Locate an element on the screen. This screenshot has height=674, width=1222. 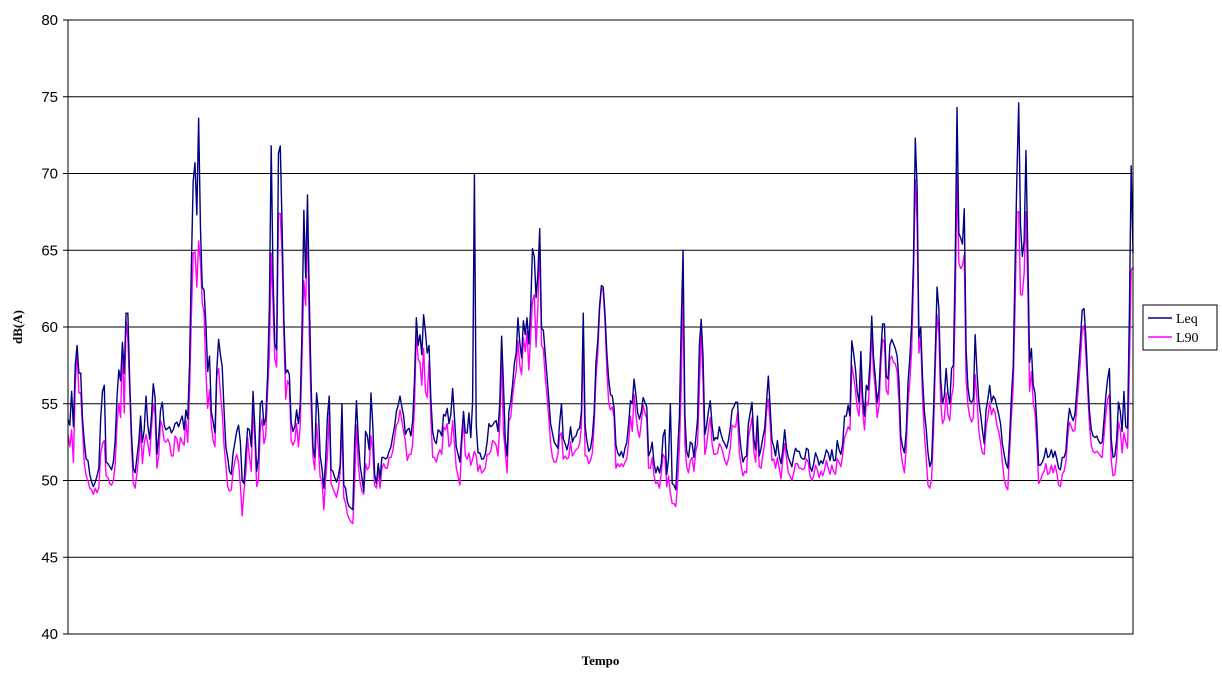
y-tick-label: 75 is located at coordinates (49, 97).